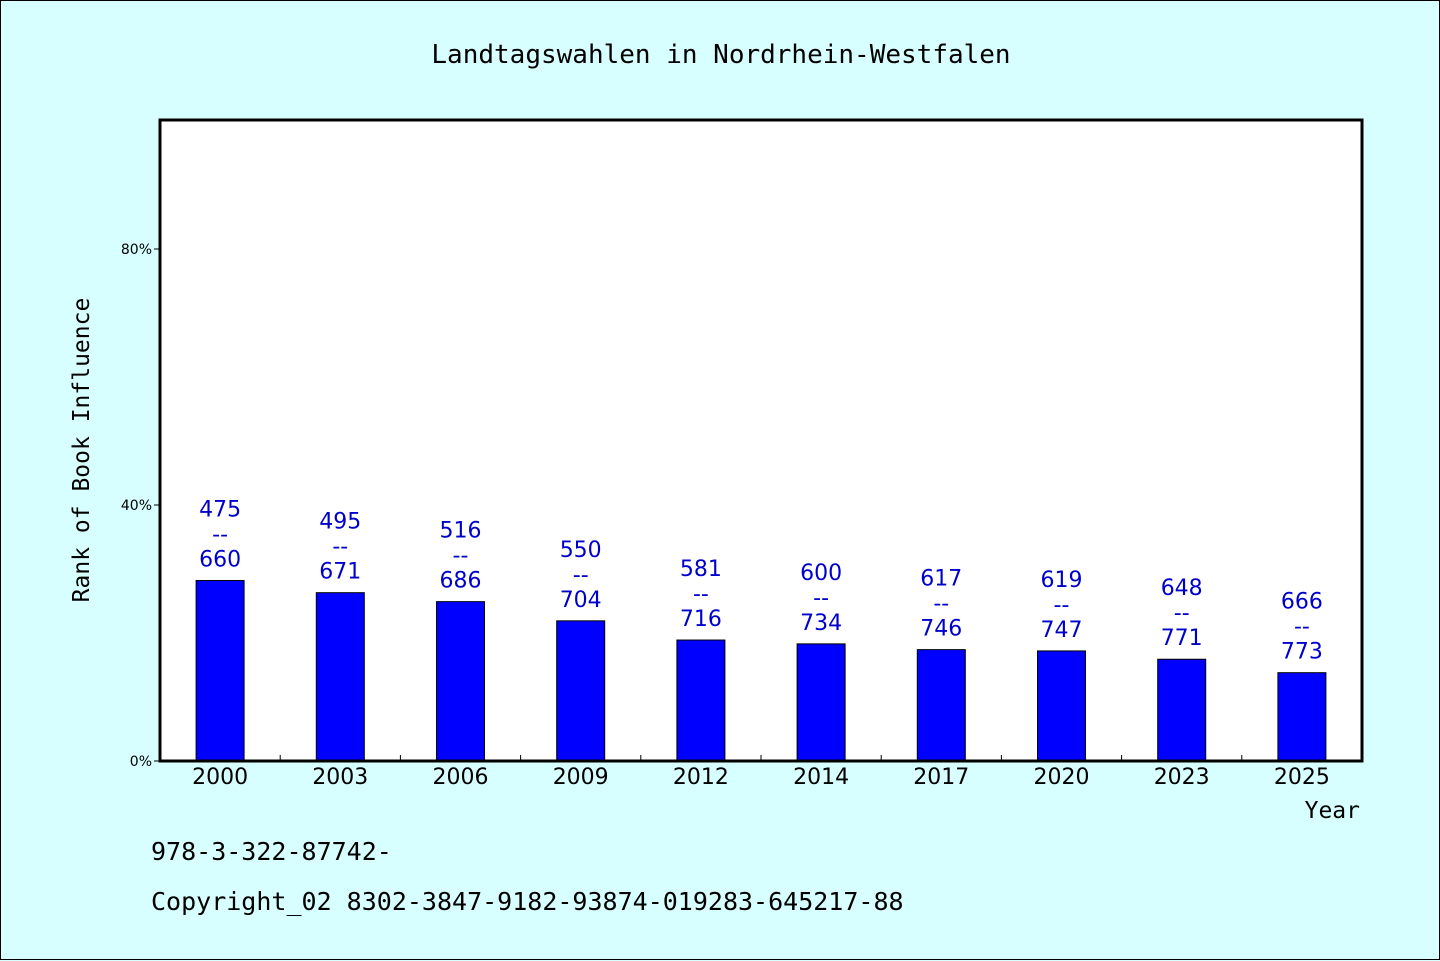  What do you see at coordinates (941, 579) in the screenshot?
I see `bar-value-label: 617` at bounding box center [941, 579].